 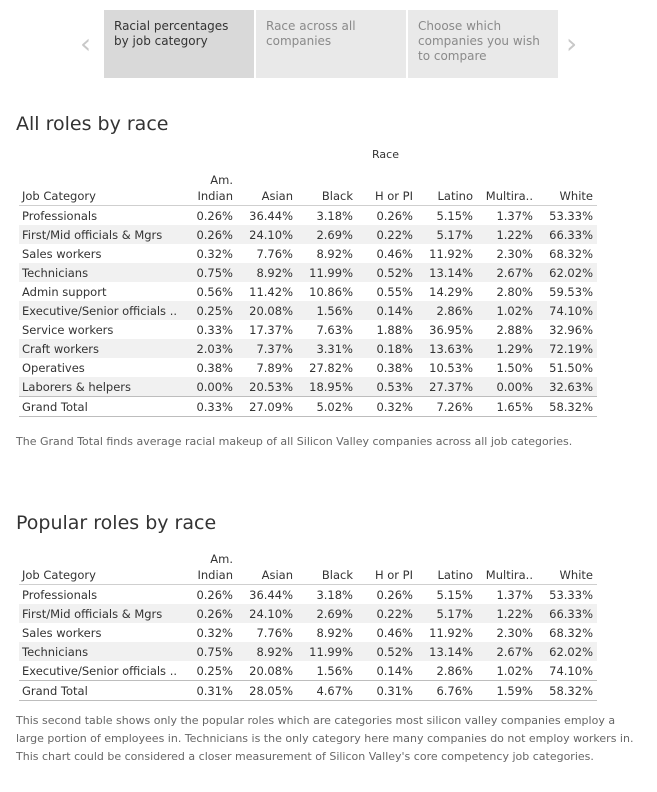 I want to click on percentage-cell: 0.25%, so click(x=214, y=670).